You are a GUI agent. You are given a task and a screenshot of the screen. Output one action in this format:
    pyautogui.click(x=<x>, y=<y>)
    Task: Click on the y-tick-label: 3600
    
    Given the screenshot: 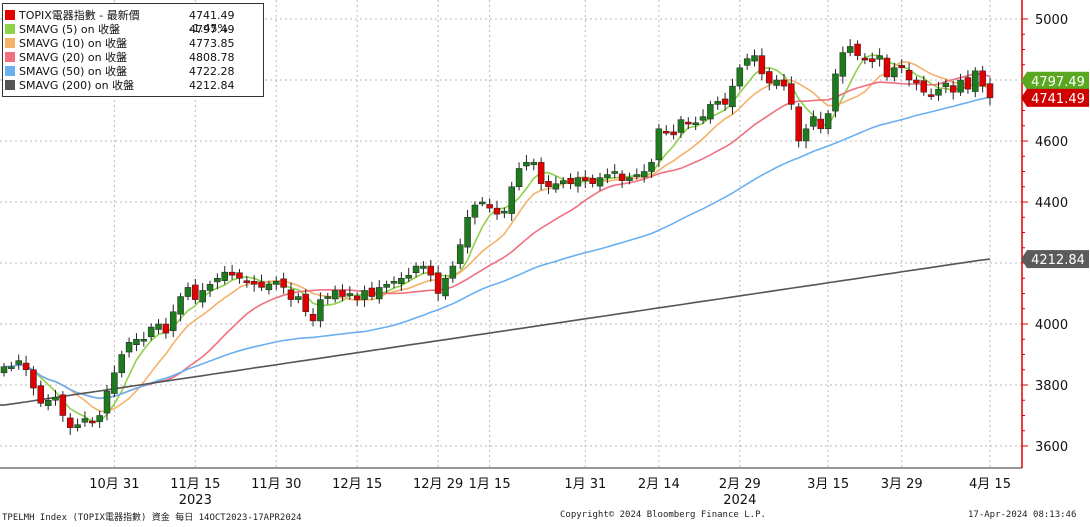 What is the action you would take?
    pyautogui.click(x=1051, y=447)
    